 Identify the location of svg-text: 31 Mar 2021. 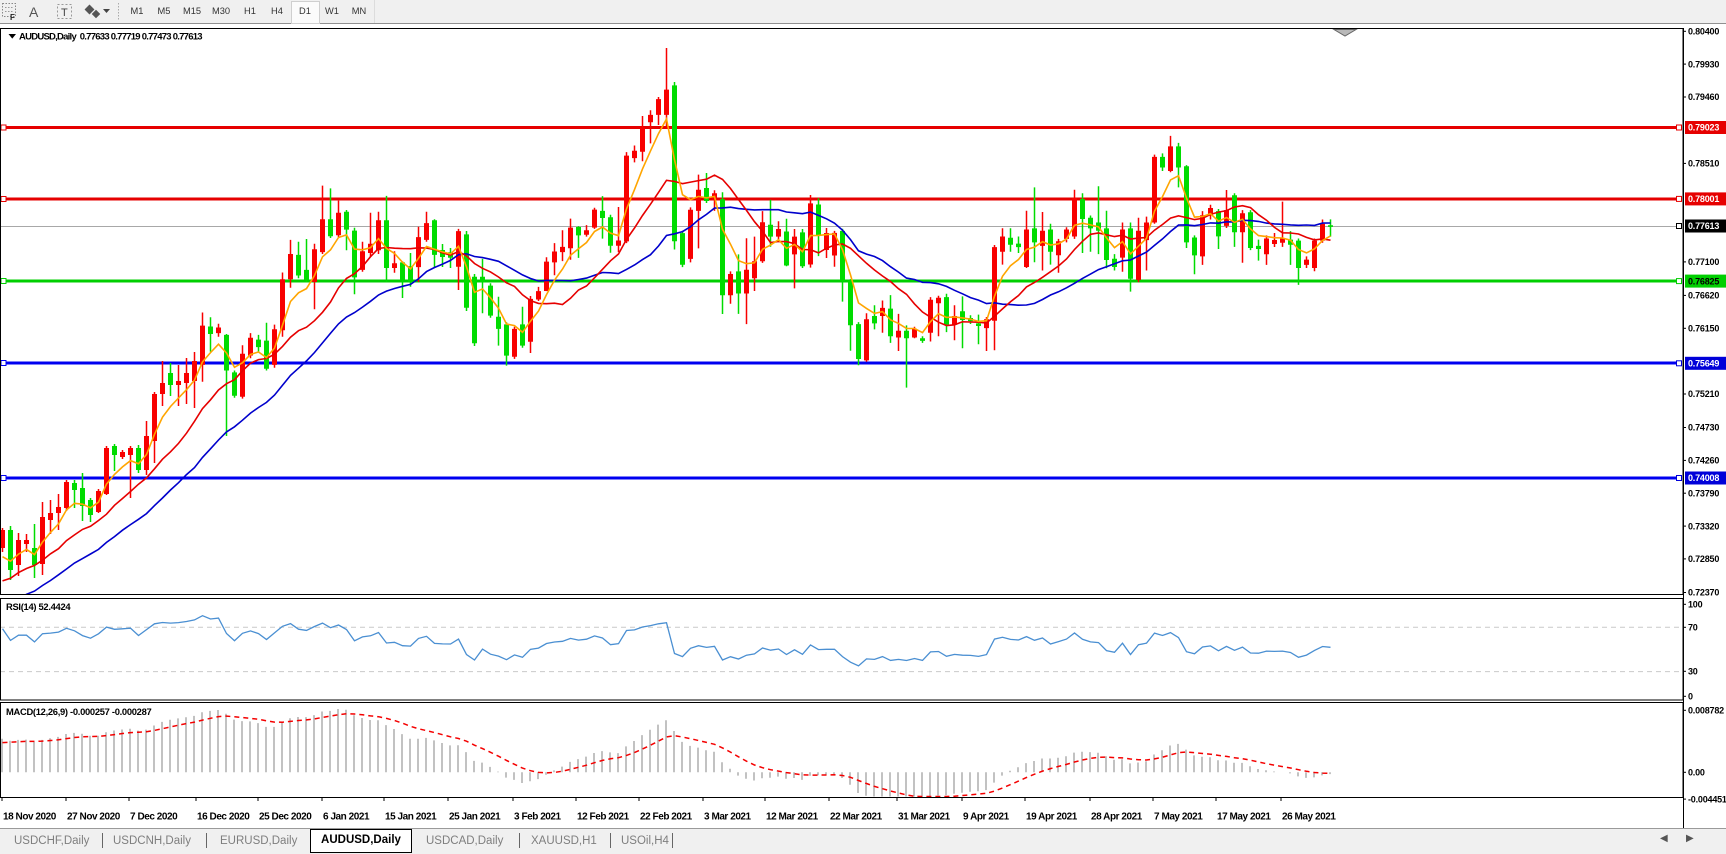
(924, 817).